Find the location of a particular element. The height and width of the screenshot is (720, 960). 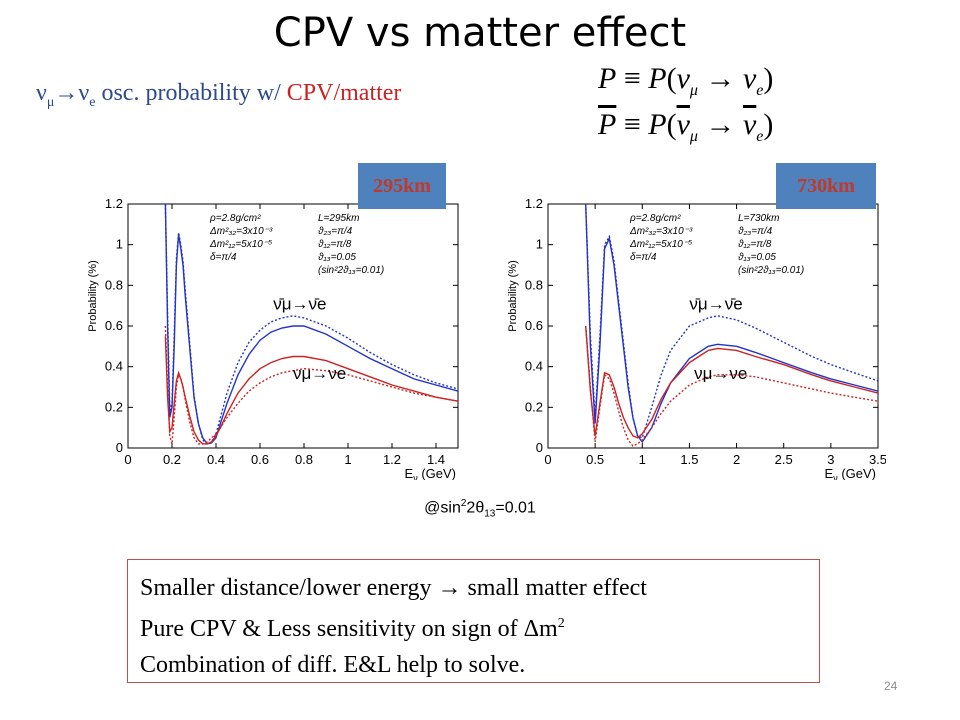

nu-e-symbol: ν is located at coordinates (84, 93).